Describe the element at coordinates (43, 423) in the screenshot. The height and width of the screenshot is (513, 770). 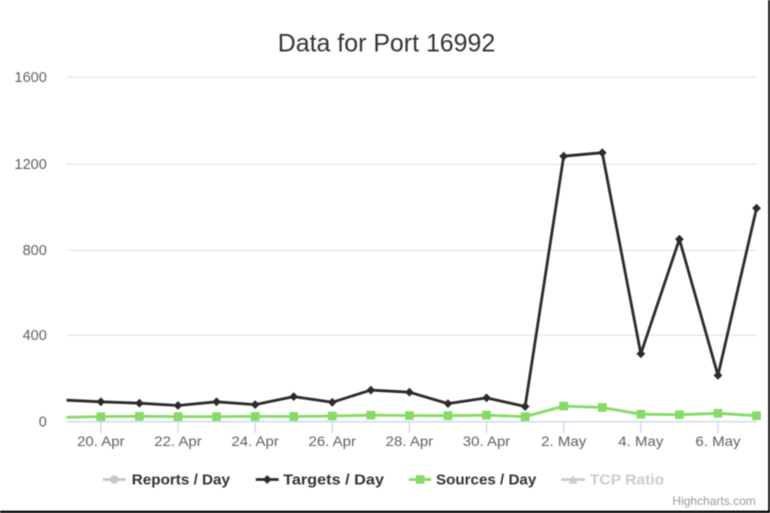
I see `svg-text: 0` at that location.